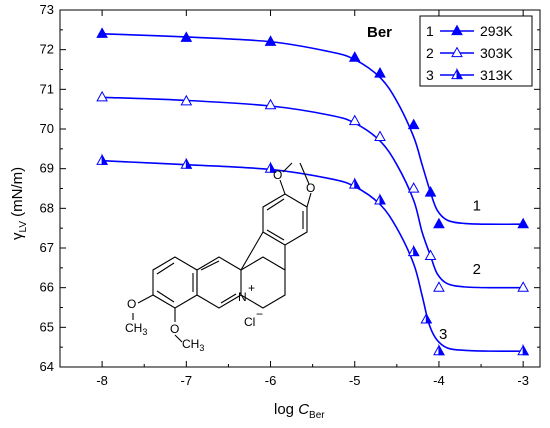  Describe the element at coordinates (357, 183) in the screenshot. I see `series-2-point-3-half` at that location.